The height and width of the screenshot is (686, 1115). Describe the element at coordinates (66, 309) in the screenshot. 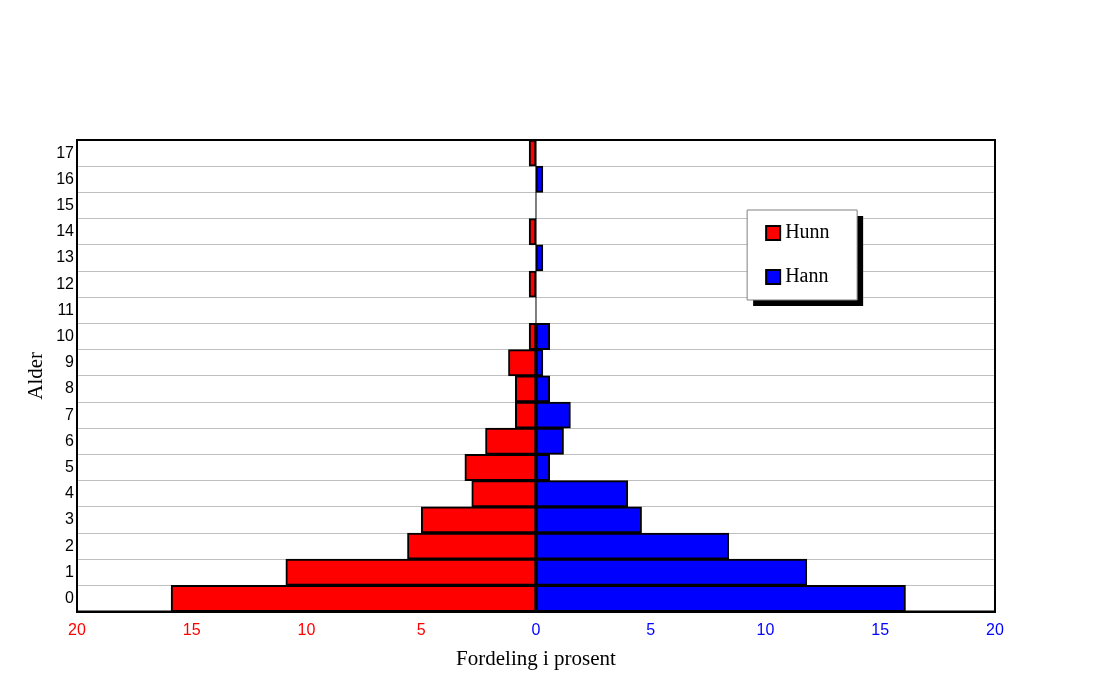

I see `y-tick-label: 11` at that location.